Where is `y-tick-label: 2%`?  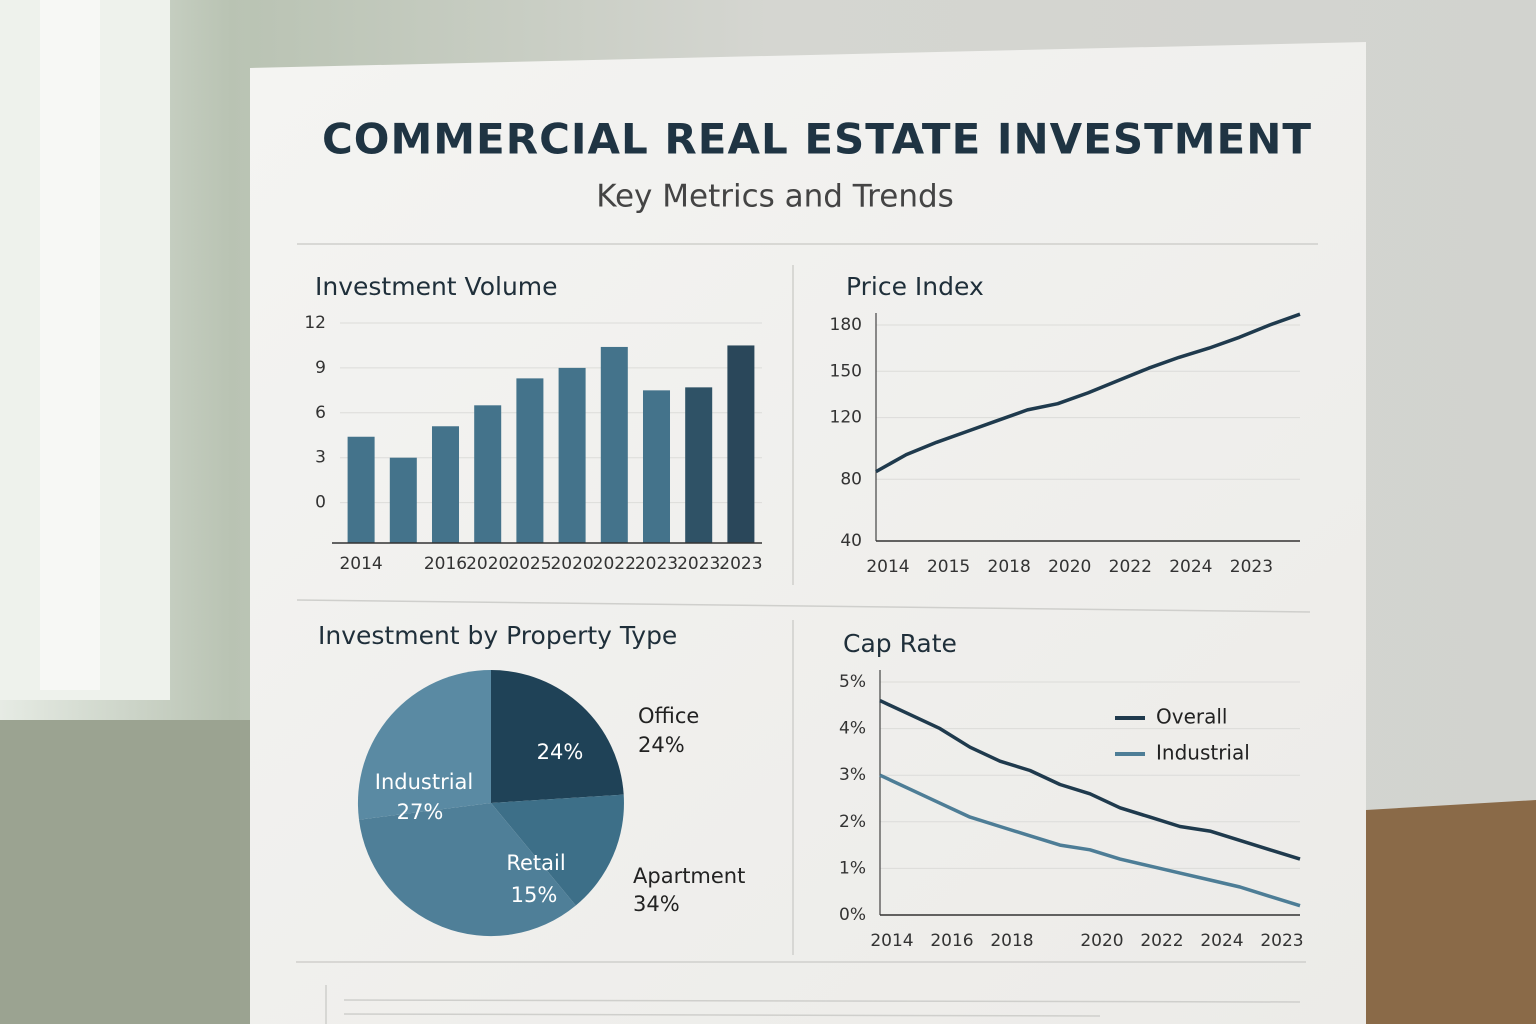 y-tick-label: 2% is located at coordinates (852, 822).